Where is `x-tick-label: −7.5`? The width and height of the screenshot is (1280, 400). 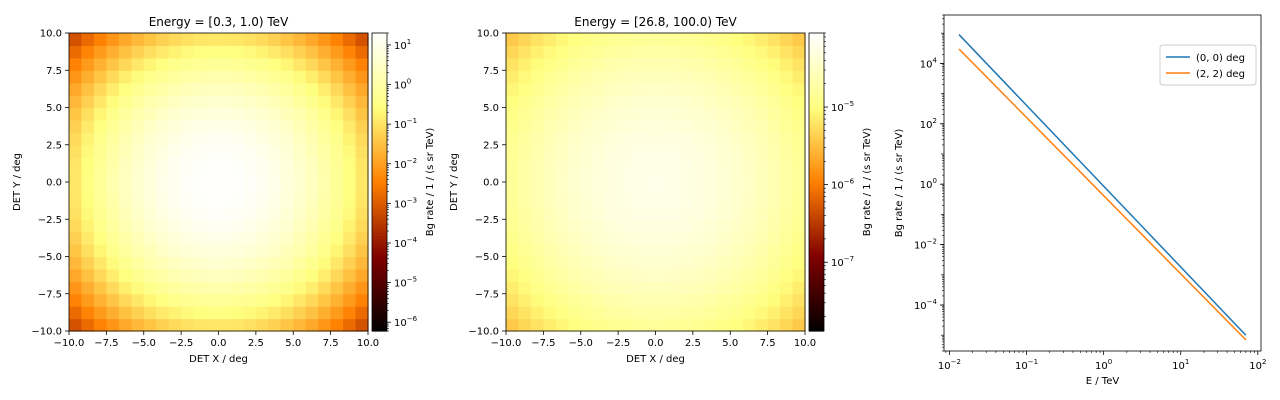 x-tick-label: −7.5 is located at coordinates (106, 343).